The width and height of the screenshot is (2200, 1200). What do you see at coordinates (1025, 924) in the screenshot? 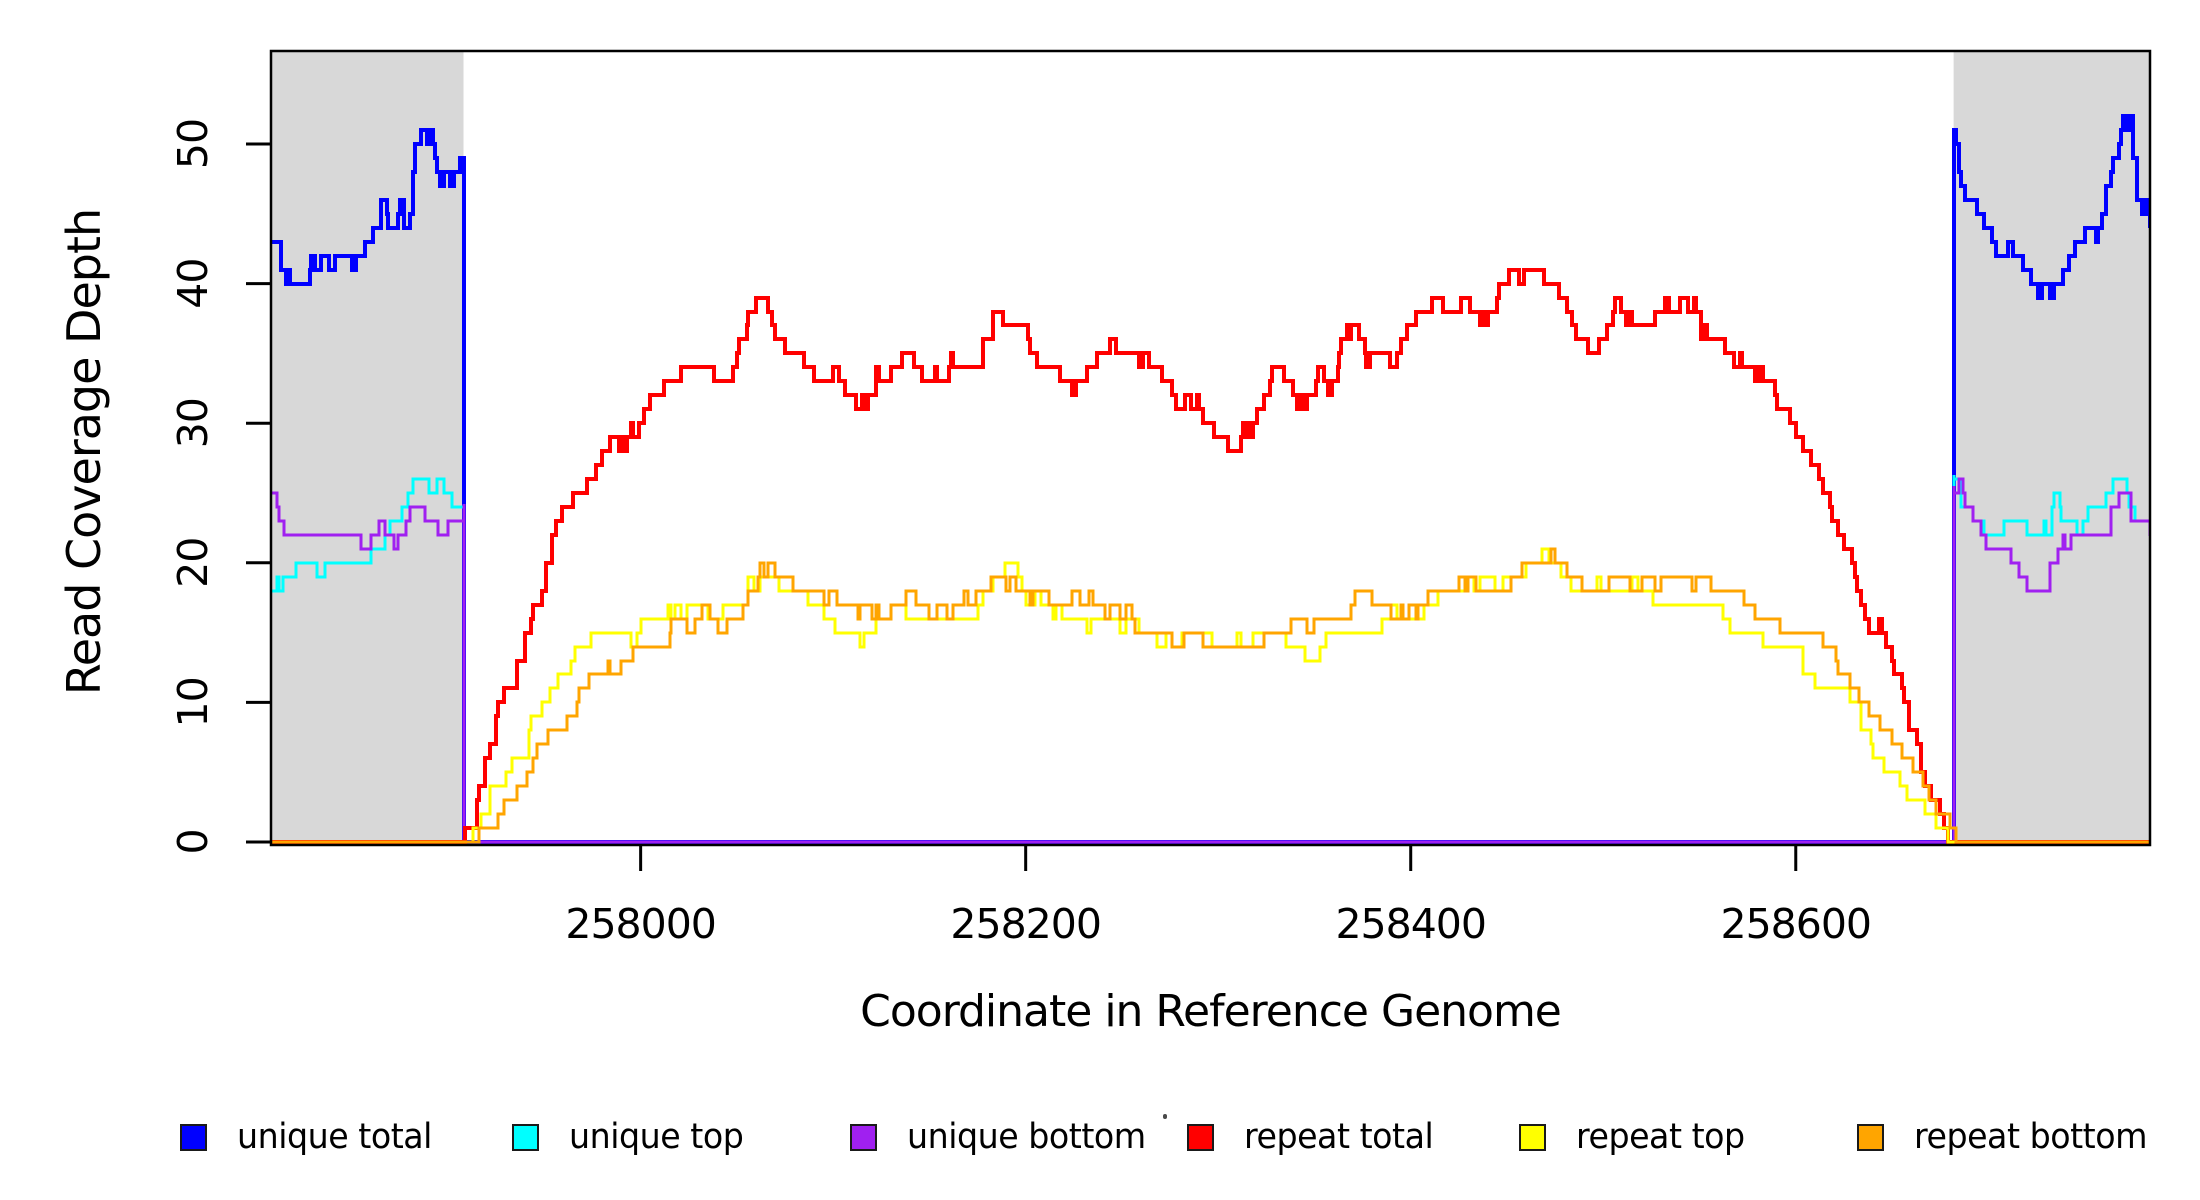
I see `x-tick-label-258200: 258200` at bounding box center [1025, 924].